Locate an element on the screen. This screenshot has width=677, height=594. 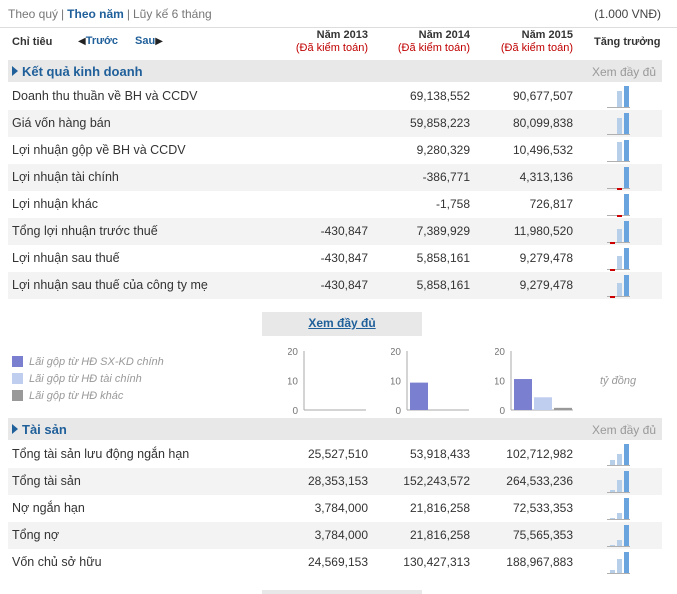
growth-header: Tăng trưởng is located at coordinates (627, 42).